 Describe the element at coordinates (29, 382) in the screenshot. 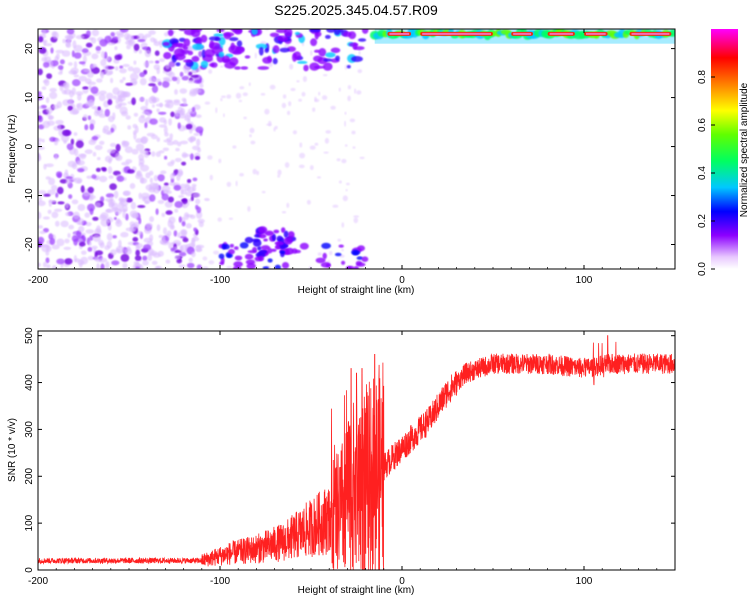

I see `snr-y-tick-label: 400` at that location.